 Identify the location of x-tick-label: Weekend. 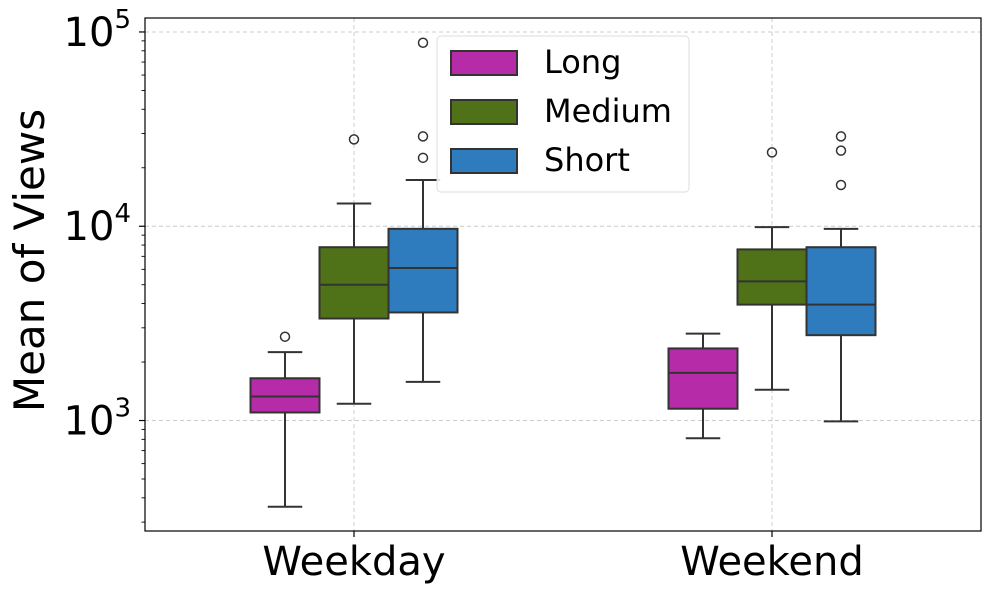
(772, 562).